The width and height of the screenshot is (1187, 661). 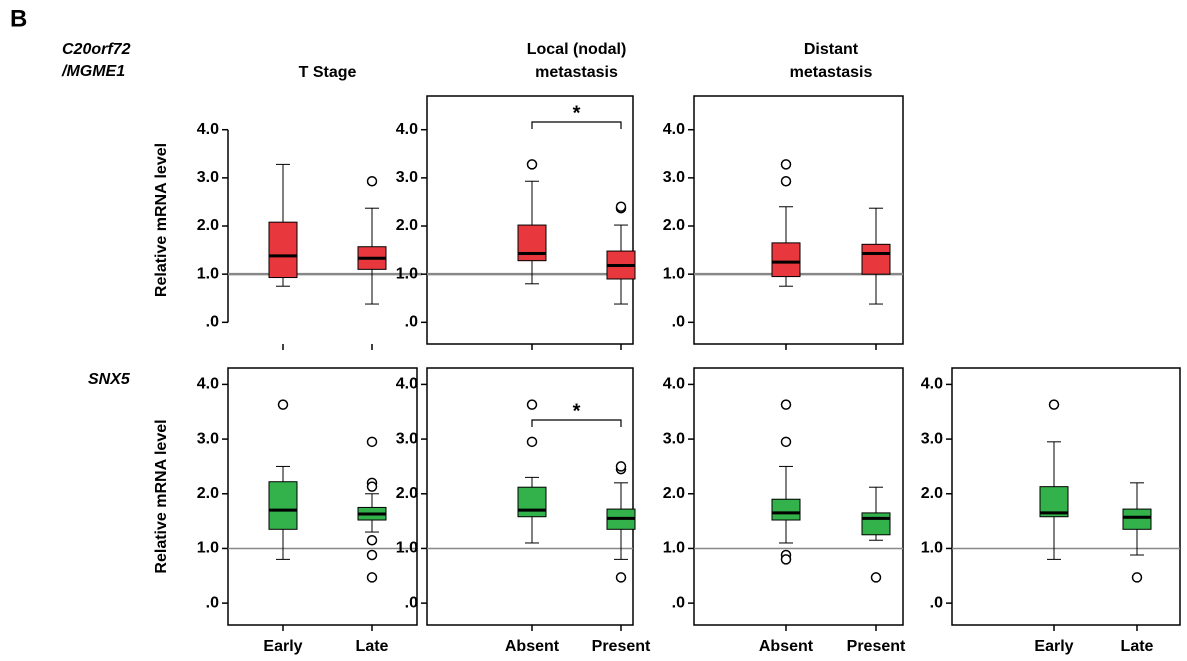 What do you see at coordinates (577, 49) in the screenshot?
I see `panel-title: Local (nodal)` at bounding box center [577, 49].